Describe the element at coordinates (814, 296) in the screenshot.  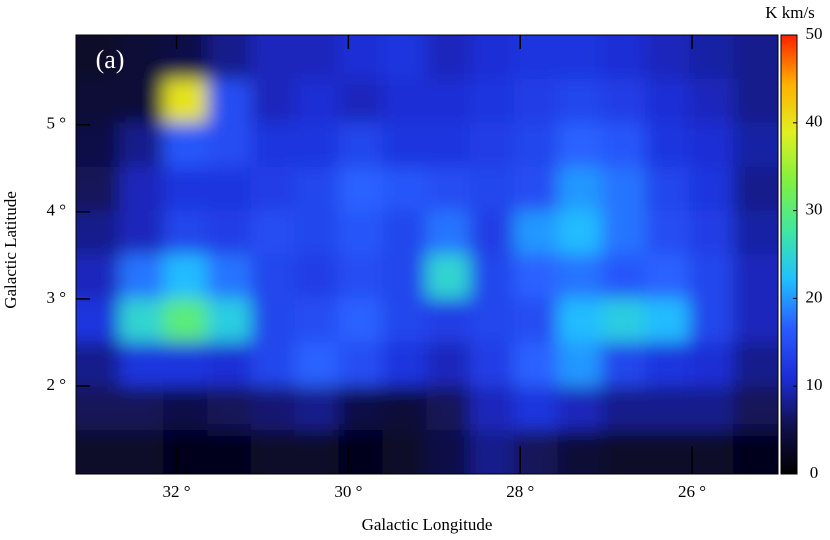
I see `colorbar-tick-label: 20` at that location.